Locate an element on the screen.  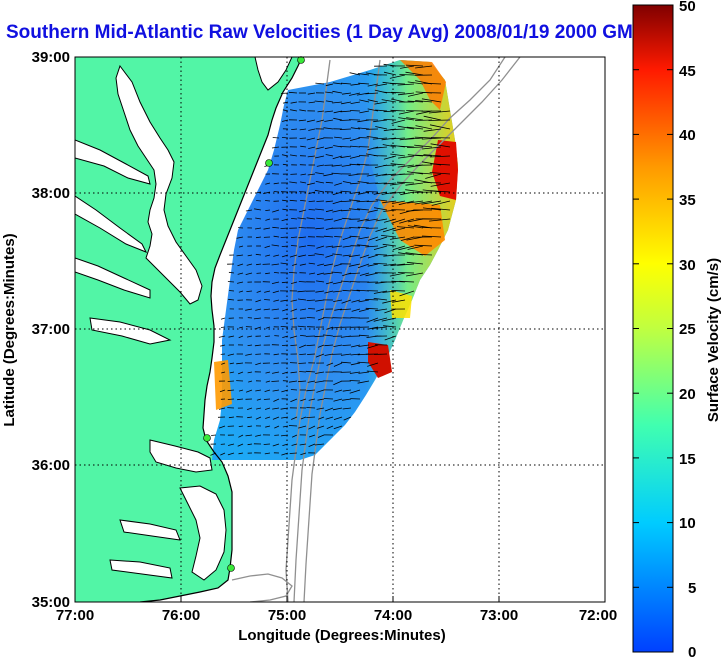
colorbar-ticks is located at coordinates (653, 328).